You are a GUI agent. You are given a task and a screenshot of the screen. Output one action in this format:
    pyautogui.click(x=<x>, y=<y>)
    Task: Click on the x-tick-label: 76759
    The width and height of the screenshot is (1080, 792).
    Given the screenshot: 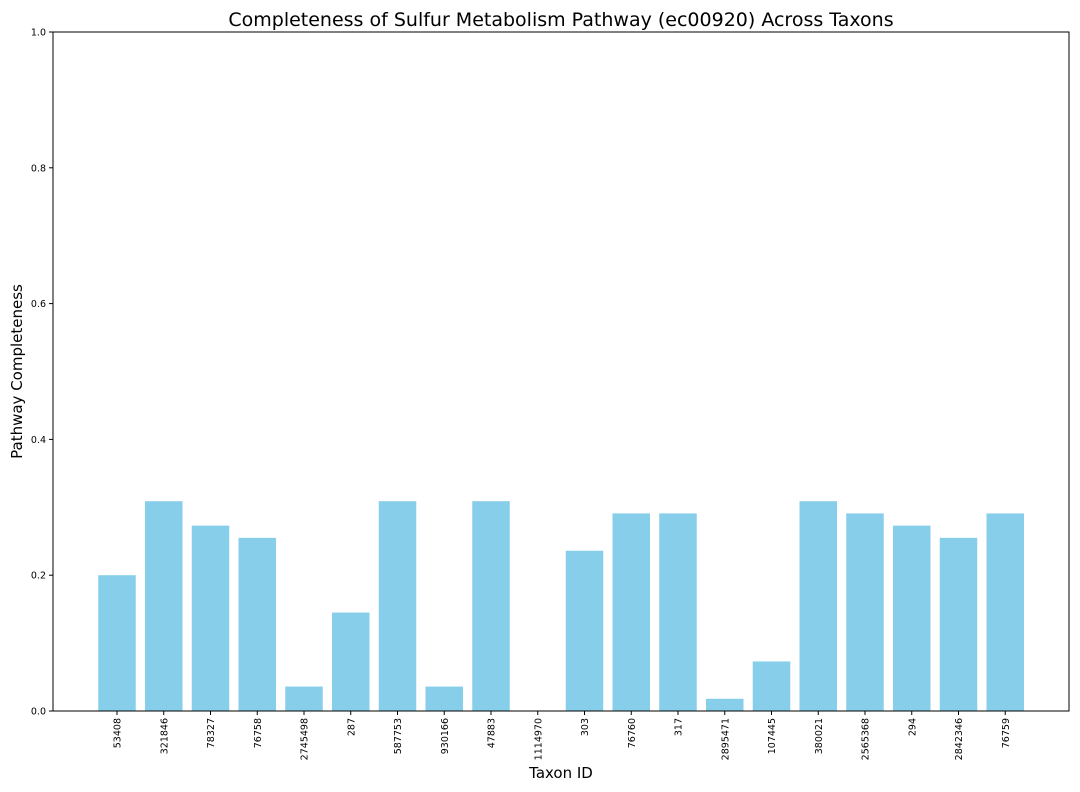 What is the action you would take?
    pyautogui.click(x=1006, y=733)
    